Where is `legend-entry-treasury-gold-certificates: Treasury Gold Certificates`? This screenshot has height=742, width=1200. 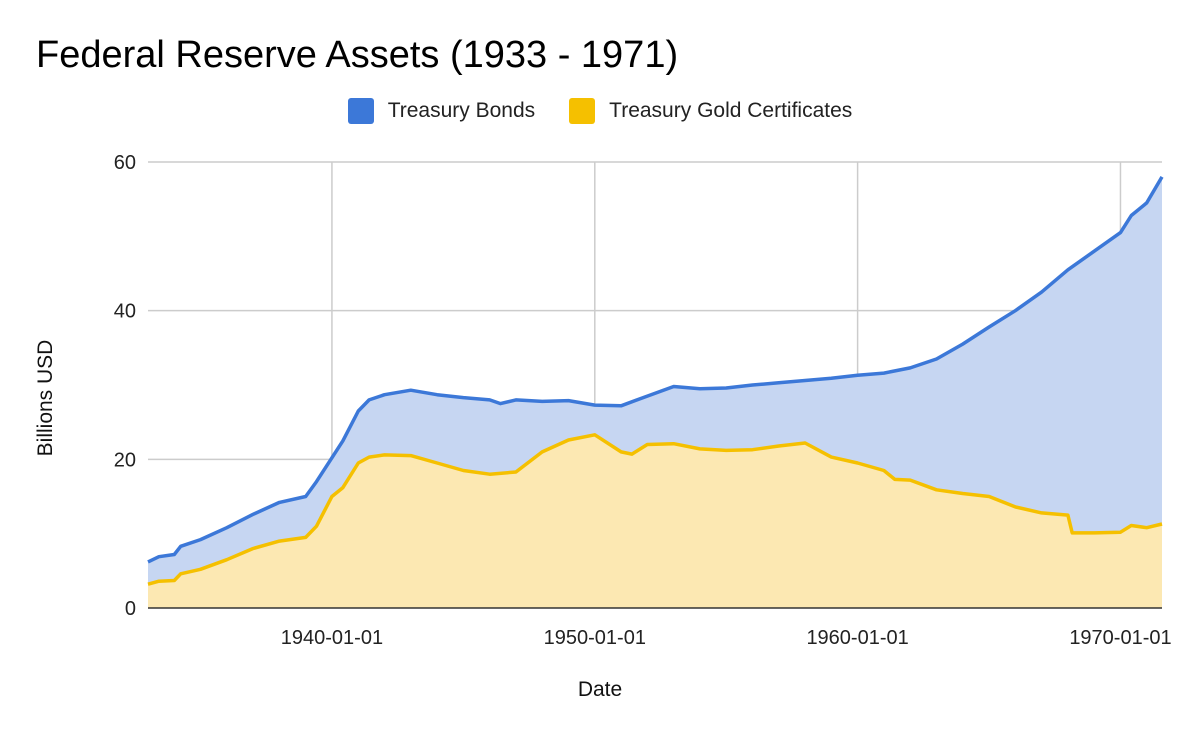
legend-entry-treasury-gold-certificates: Treasury Gold Certificates is located at coordinates (710, 111).